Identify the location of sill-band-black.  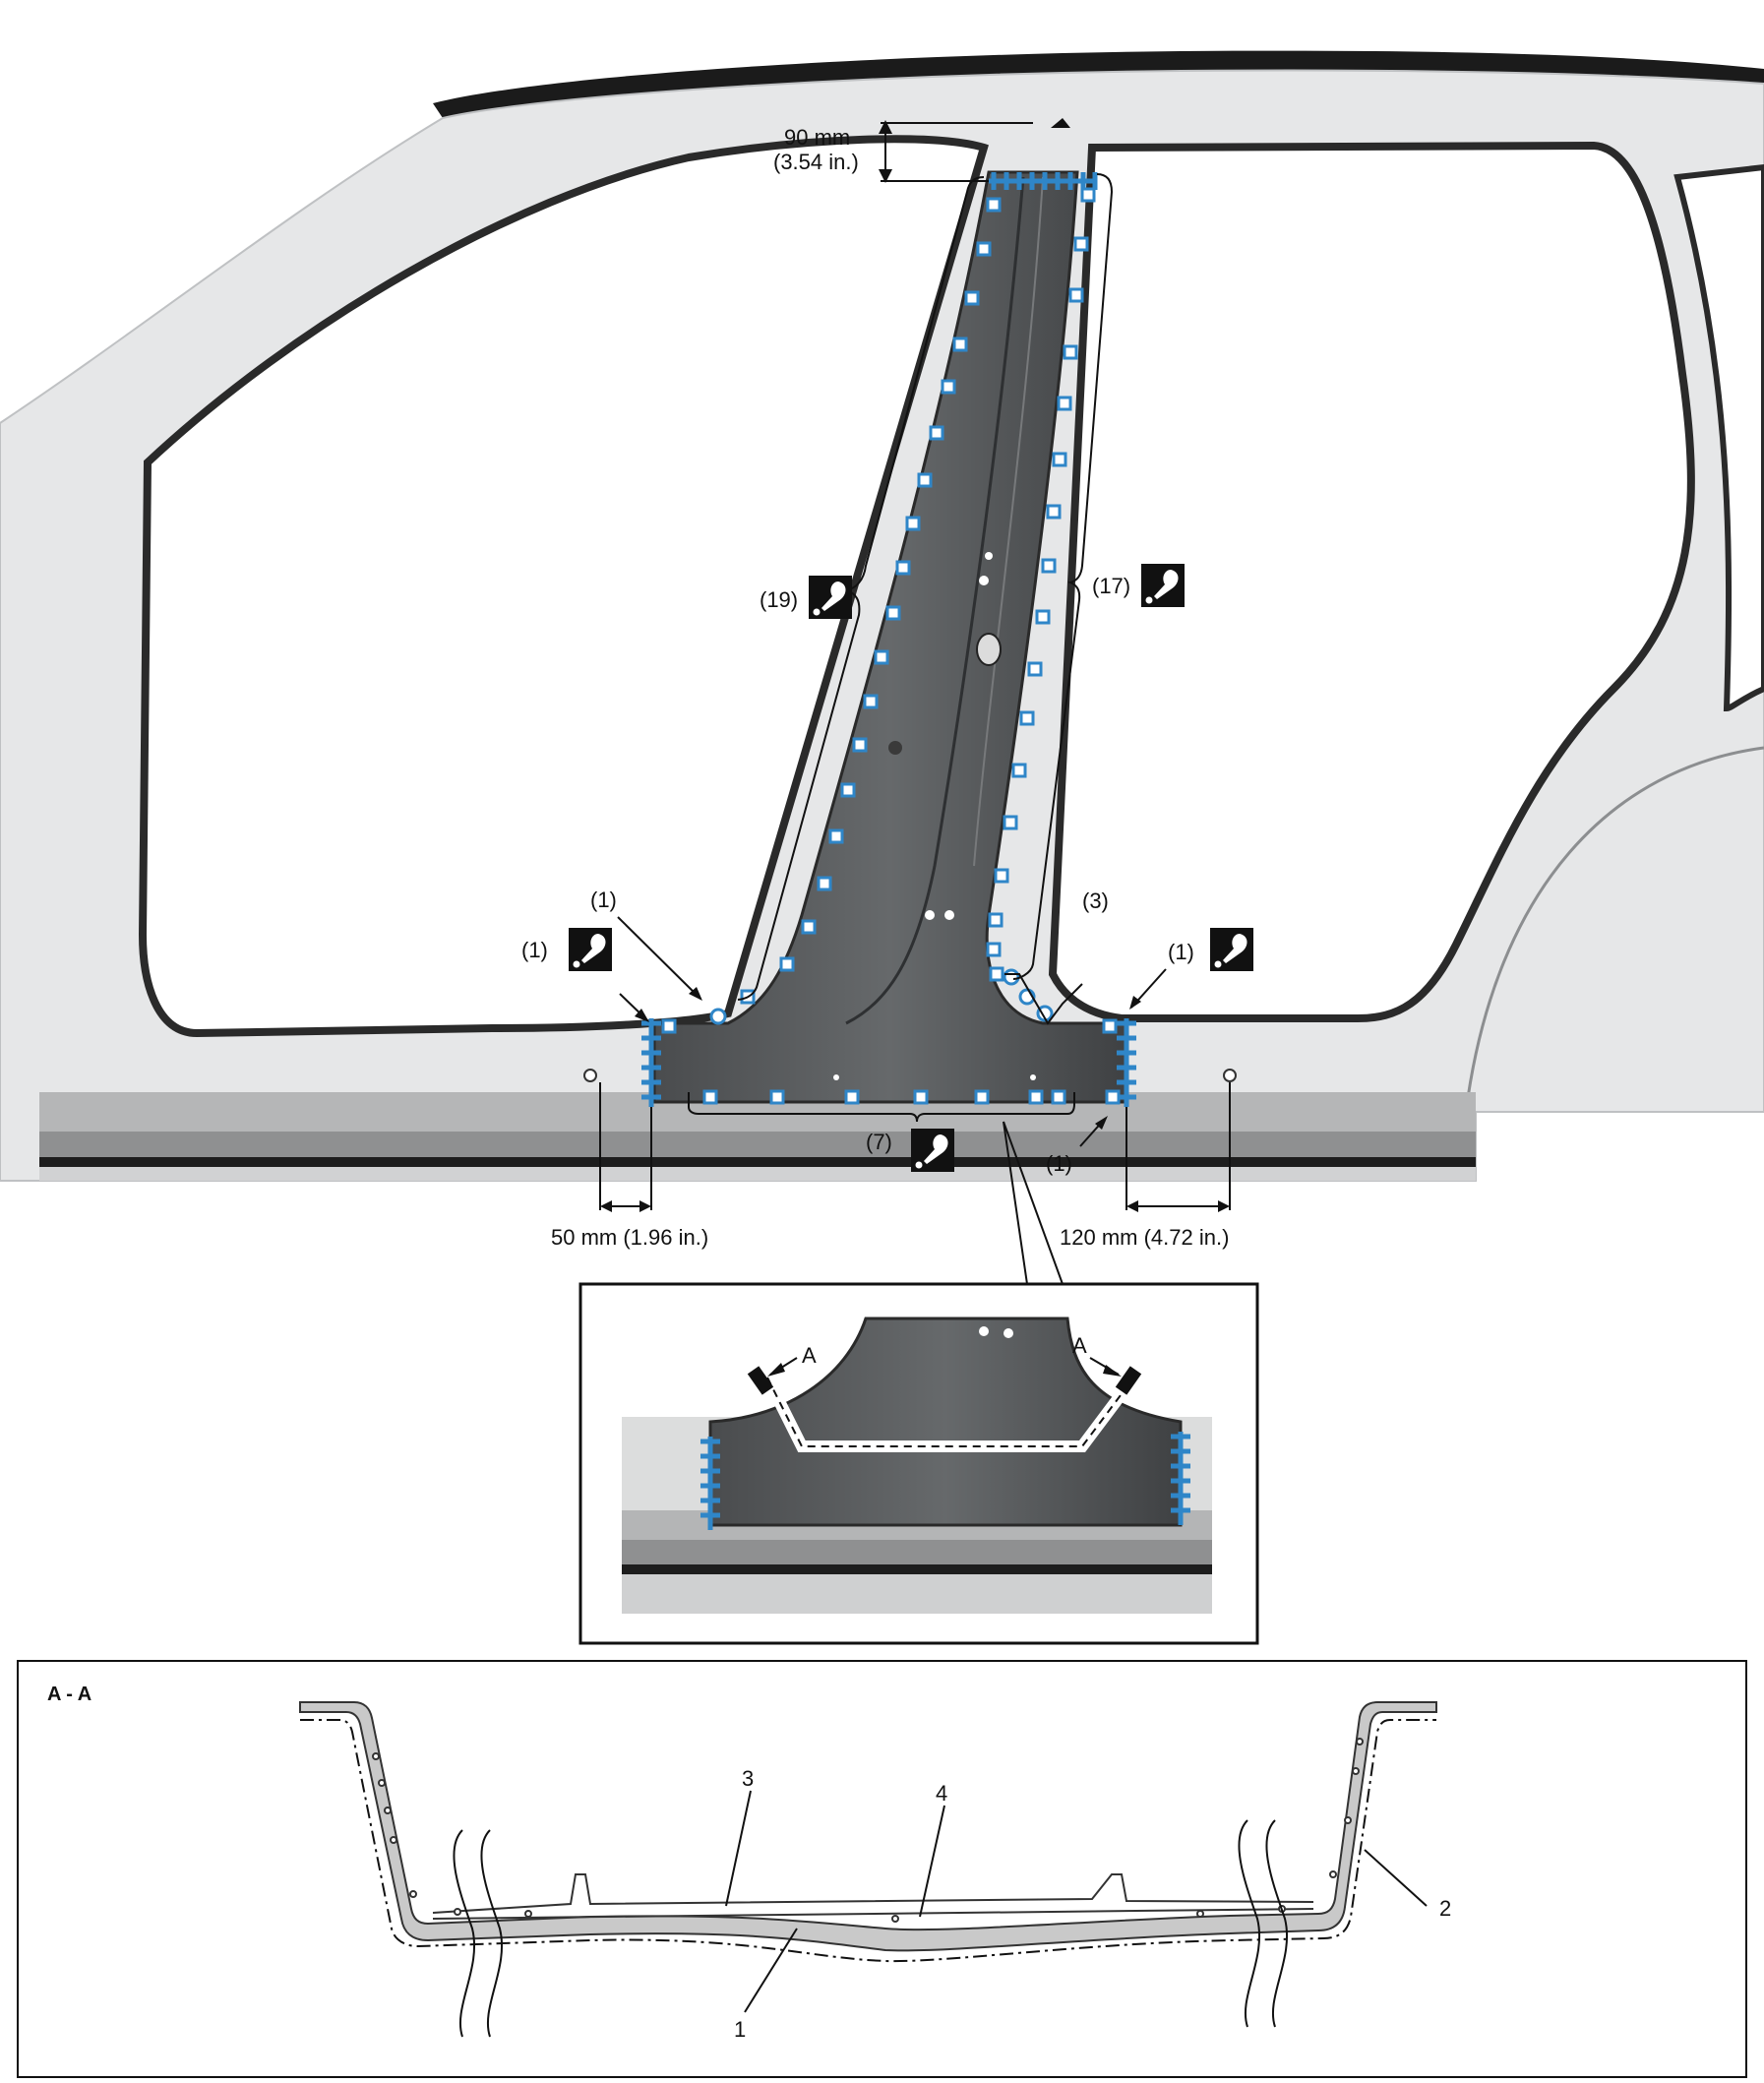
(757, 1162).